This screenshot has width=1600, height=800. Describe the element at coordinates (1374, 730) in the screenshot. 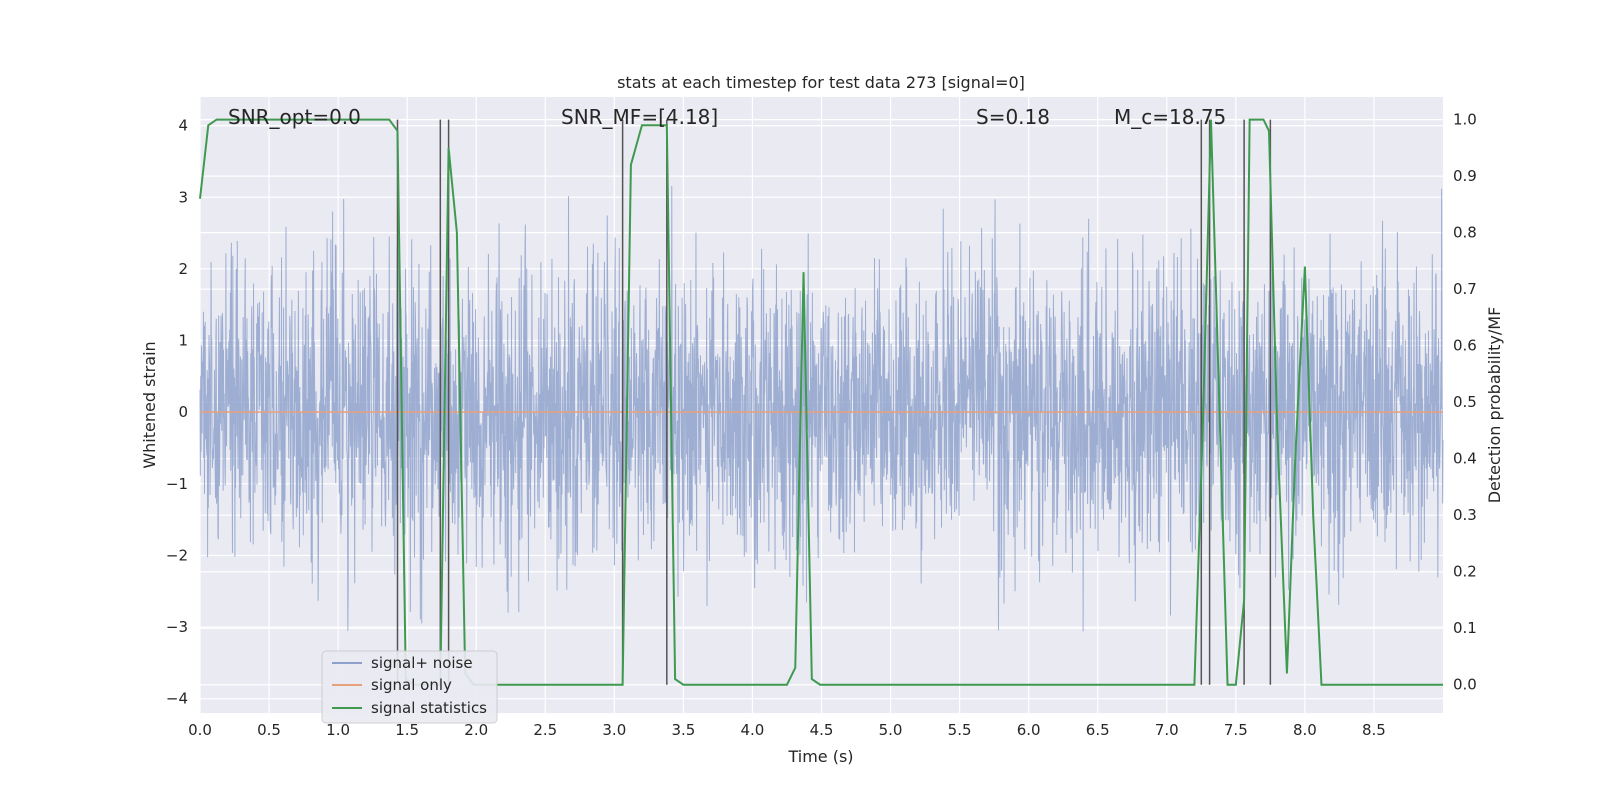

I see `x-tick-label: 8.5` at that location.